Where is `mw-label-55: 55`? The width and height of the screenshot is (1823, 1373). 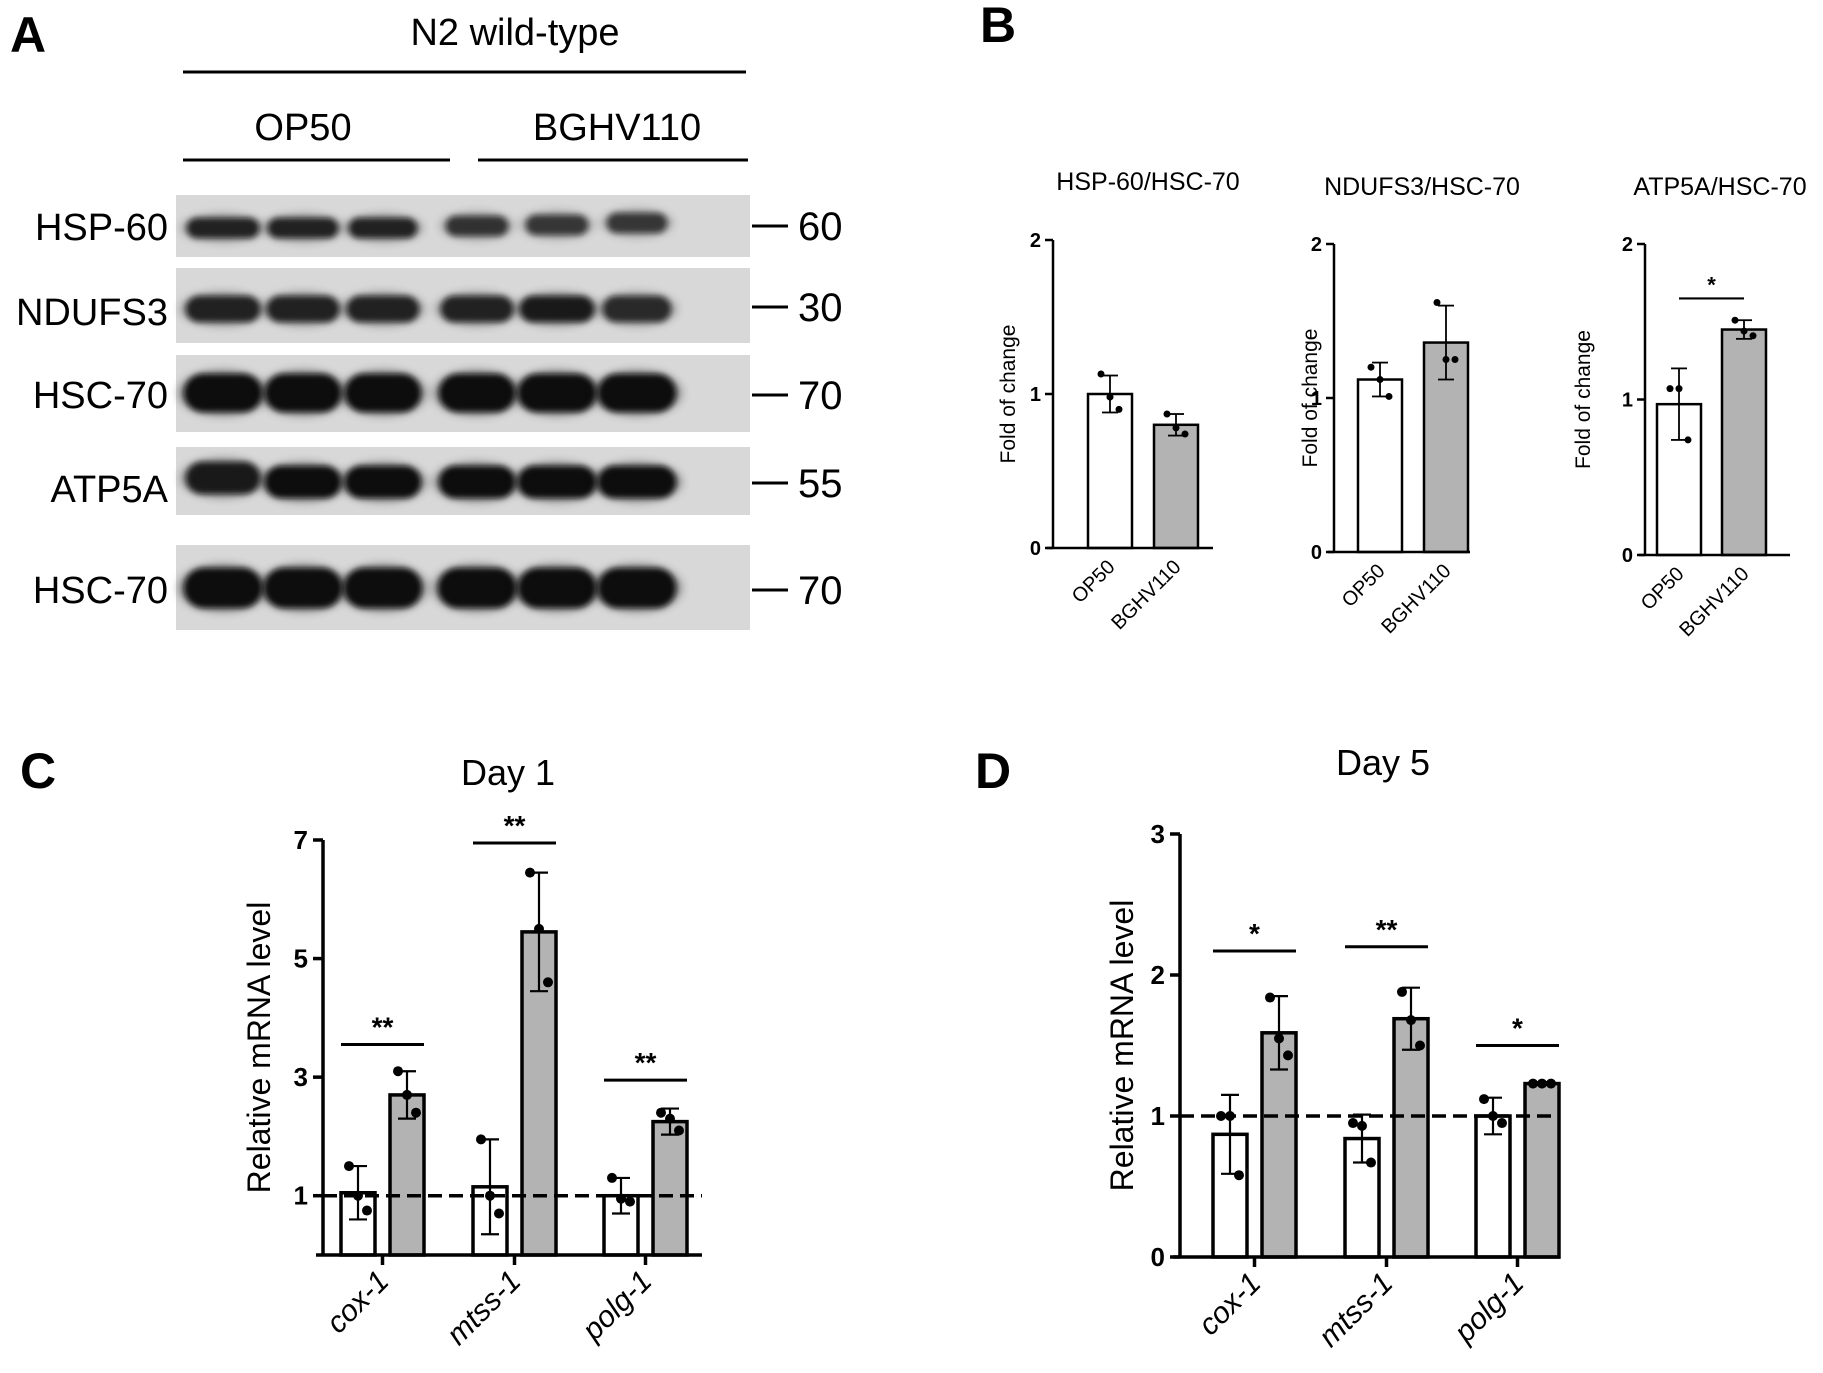
mw-label-55: 55 is located at coordinates (820, 484).